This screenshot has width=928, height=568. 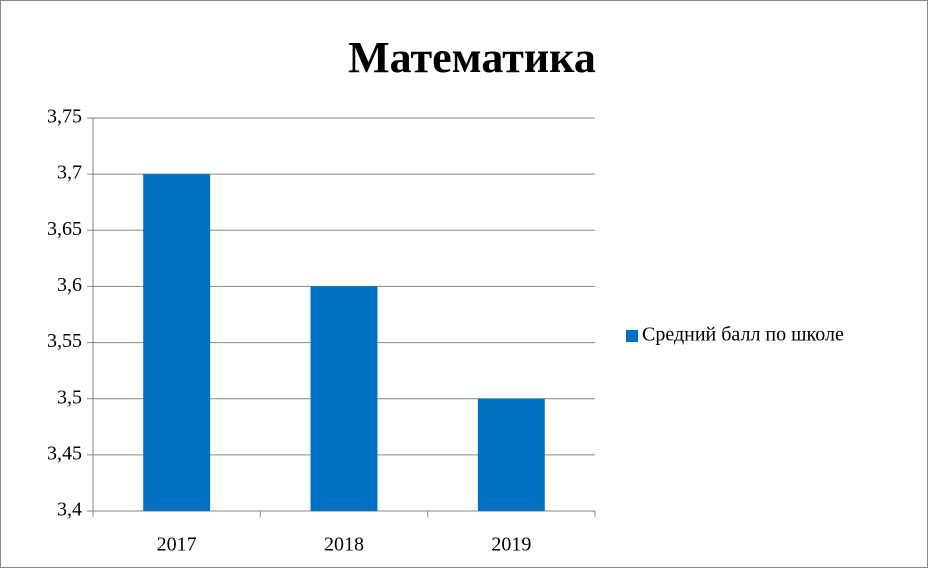 What do you see at coordinates (511, 545) in the screenshot?
I see `x-tick-label: 2019` at bounding box center [511, 545].